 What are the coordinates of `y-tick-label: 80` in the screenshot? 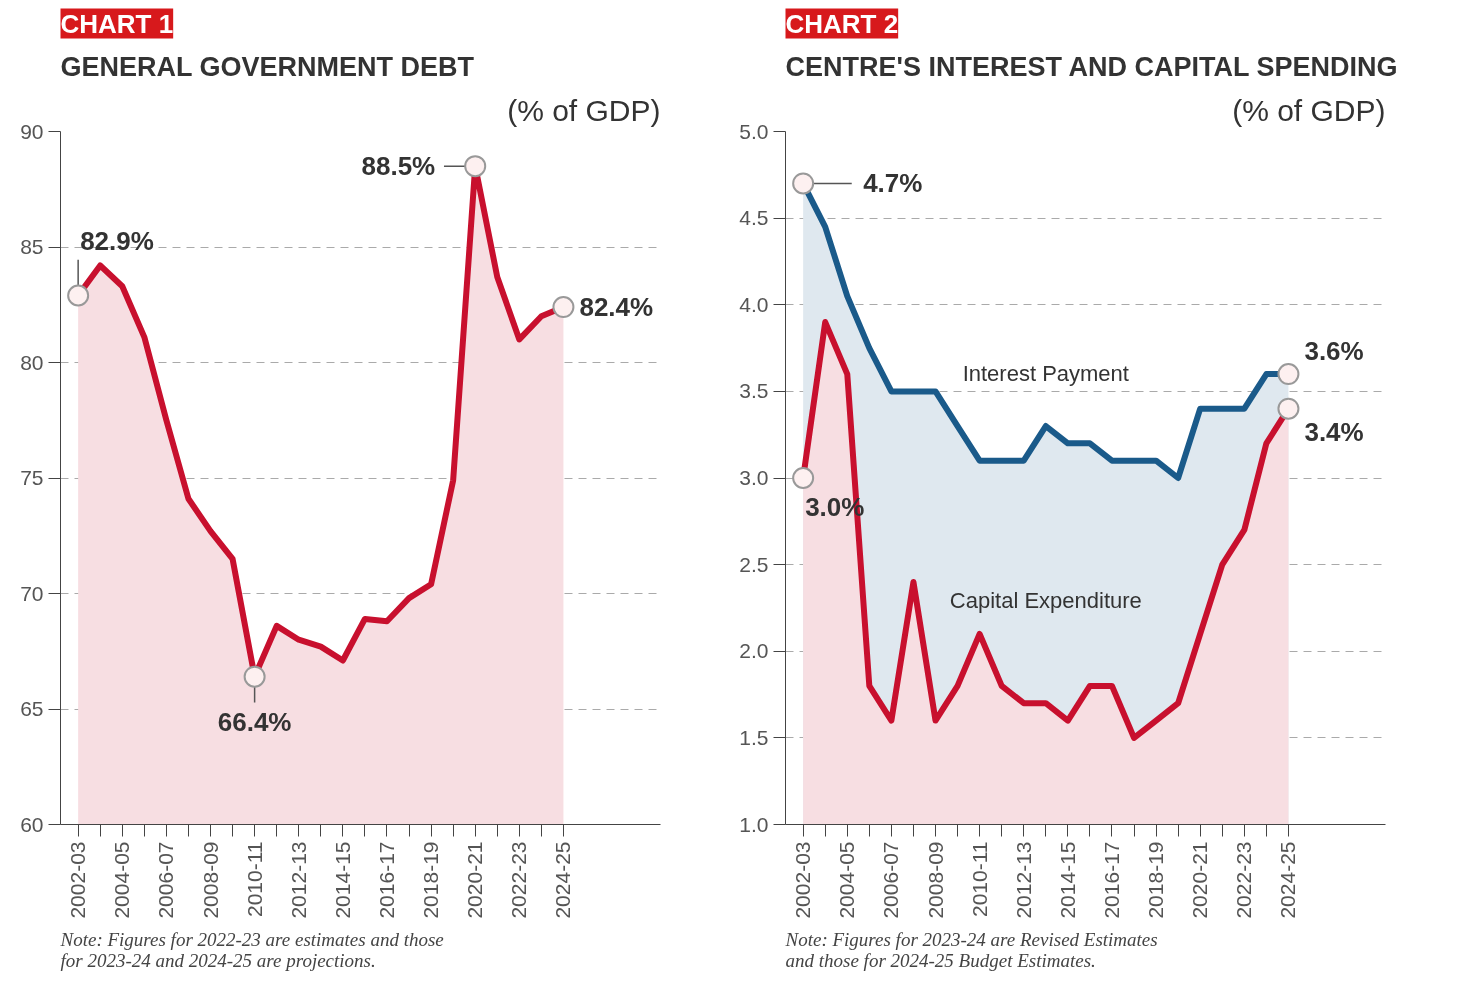 It's located at (32, 362).